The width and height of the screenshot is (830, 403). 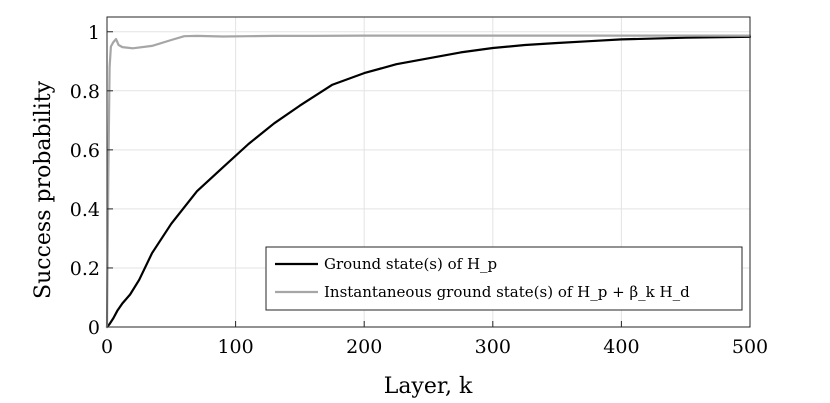 I want to click on x-tick-label: 500, so click(x=750, y=347).